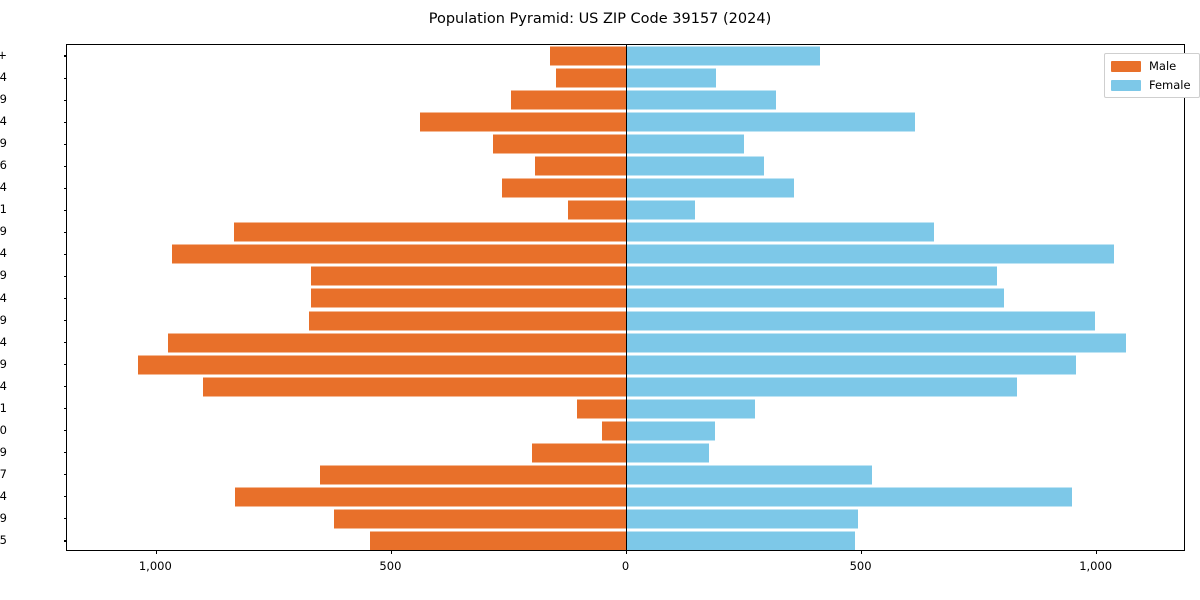 Image resolution: width=1200 pixels, height=600 pixels. What do you see at coordinates (3, 517) in the screenshot?
I see `y-axis-label: 5-9` at bounding box center [3, 517].